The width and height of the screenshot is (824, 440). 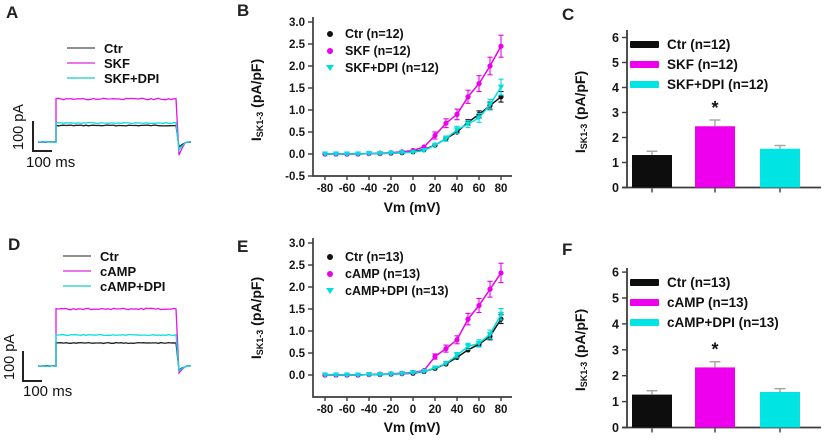 I want to click on legend-label: cAMP, so click(x=118, y=271).